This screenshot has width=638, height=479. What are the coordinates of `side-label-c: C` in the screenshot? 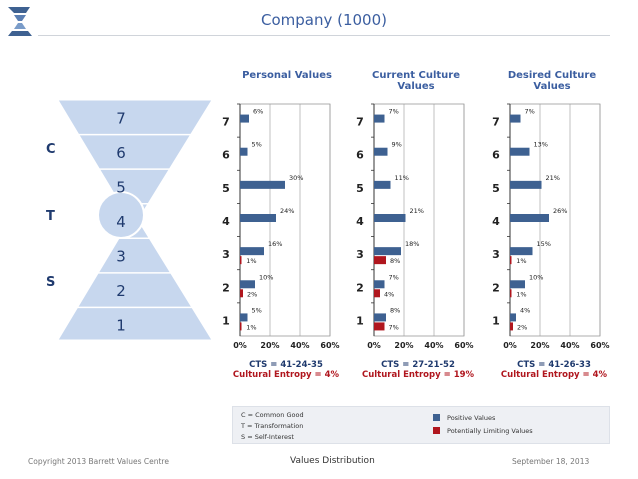 It's located at (51, 149).